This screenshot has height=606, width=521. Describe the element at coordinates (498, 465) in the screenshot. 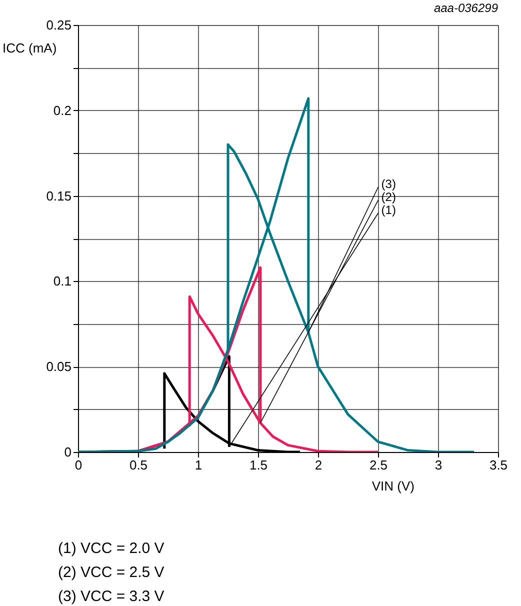

I see `x-tick-label: 3.5` at that location.